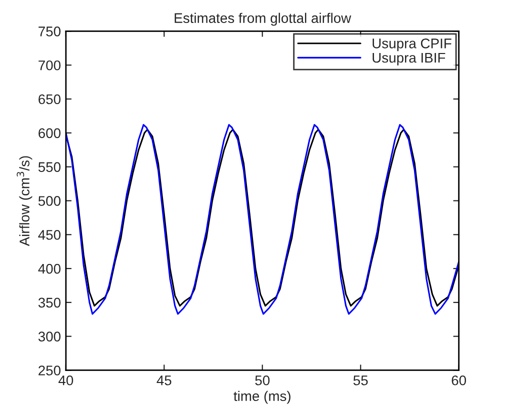  I want to click on y-axis-title: Airflow (cm$^{3}$/s), so click(24, 201).